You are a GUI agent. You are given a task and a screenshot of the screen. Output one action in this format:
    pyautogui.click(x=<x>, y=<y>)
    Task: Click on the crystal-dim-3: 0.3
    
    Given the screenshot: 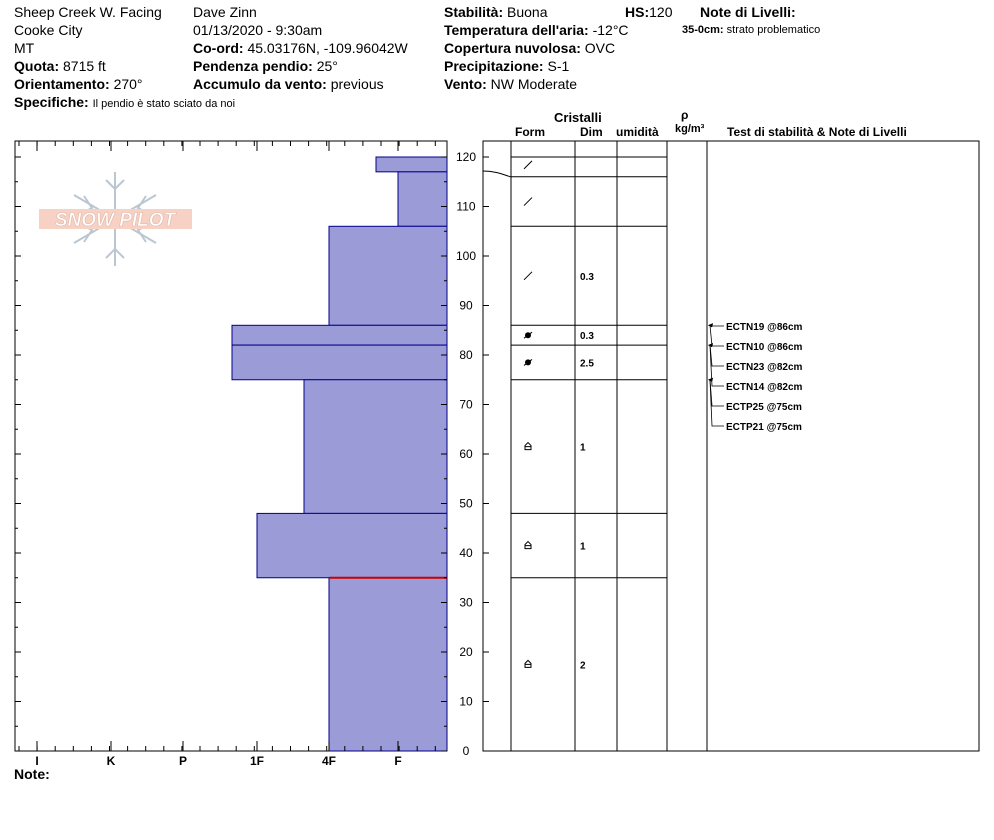 What is the action you would take?
    pyautogui.click(x=587, y=336)
    